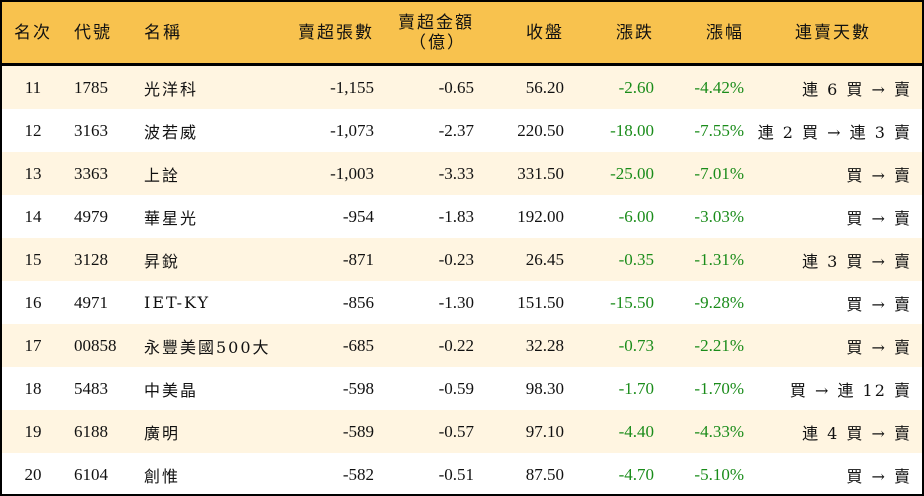 The height and width of the screenshot is (496, 924). What do you see at coordinates (609, 34) in the screenshot?
I see `header-change: 漲跌` at bounding box center [609, 34].